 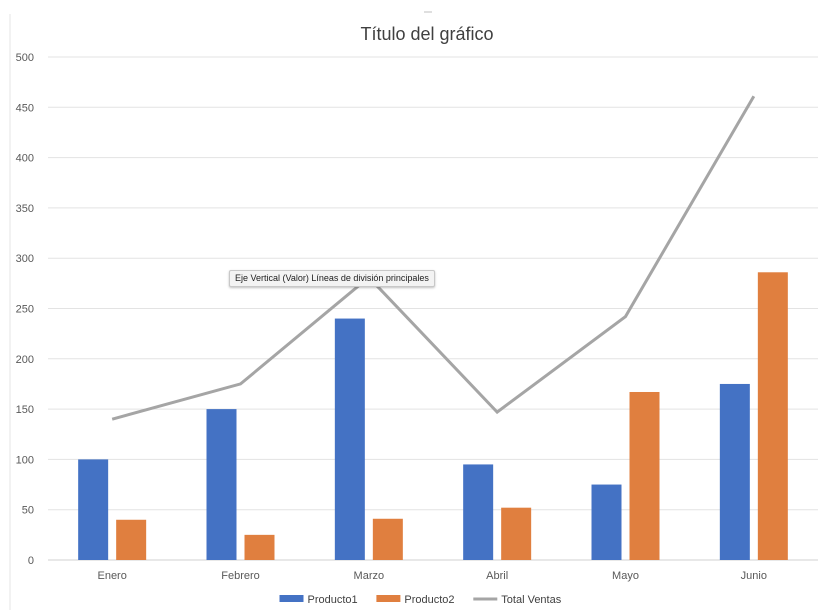 What do you see at coordinates (221, 484) in the screenshot?
I see `bar-producto1-febrero` at bounding box center [221, 484].